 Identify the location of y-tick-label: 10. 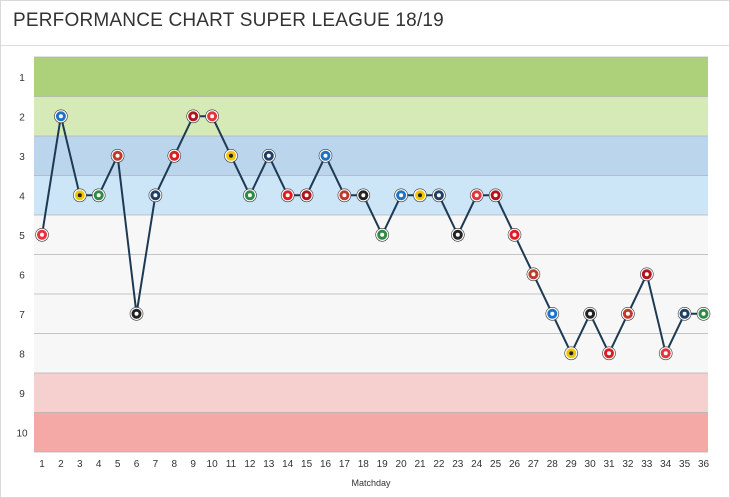
(22, 433).